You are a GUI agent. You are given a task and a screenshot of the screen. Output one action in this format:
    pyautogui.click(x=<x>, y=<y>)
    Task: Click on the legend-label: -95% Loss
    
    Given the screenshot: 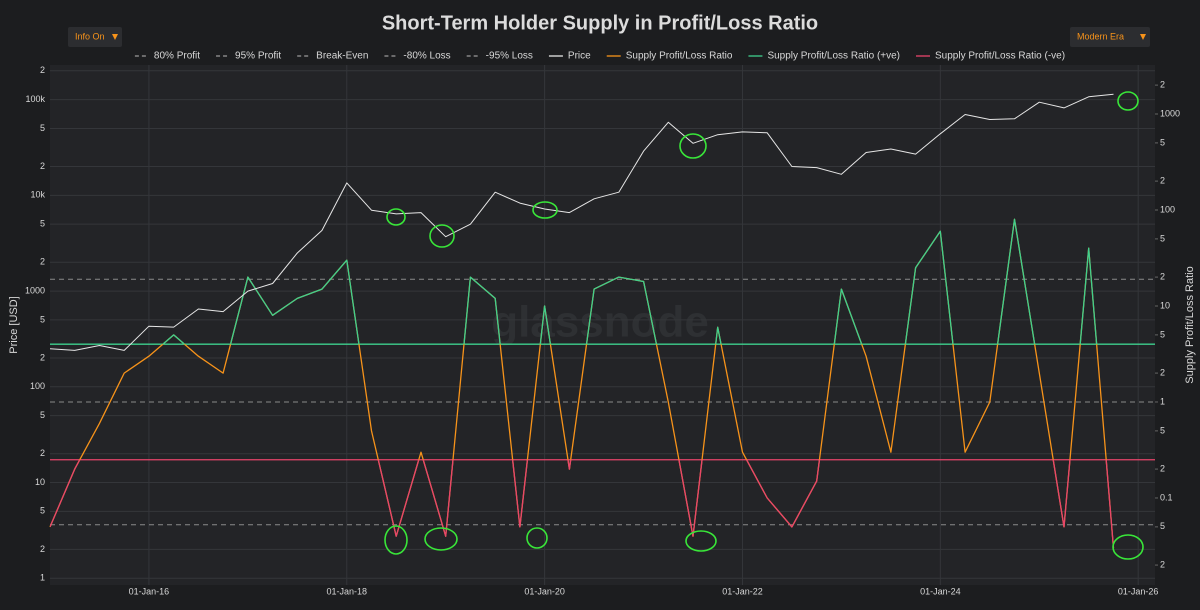 What is the action you would take?
    pyautogui.click(x=509, y=56)
    